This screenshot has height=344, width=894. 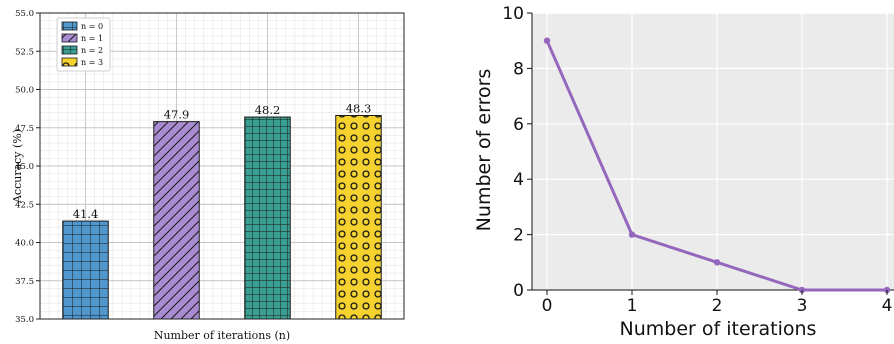 I want to click on line-y-tick-label: 4, so click(x=518, y=180).